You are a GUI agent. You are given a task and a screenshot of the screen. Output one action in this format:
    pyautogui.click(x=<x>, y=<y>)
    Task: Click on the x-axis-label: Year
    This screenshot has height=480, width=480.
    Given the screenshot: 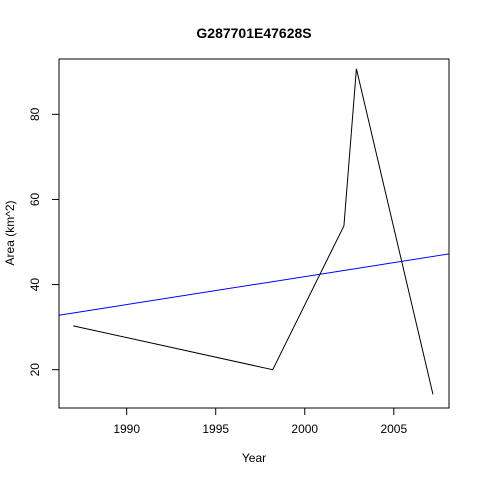 What is the action you would take?
    pyautogui.click(x=254, y=458)
    